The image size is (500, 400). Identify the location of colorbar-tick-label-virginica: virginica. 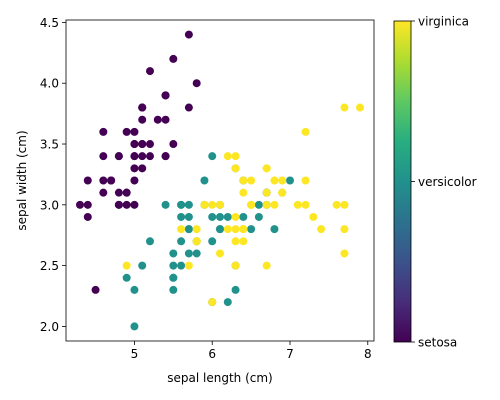
(443, 22).